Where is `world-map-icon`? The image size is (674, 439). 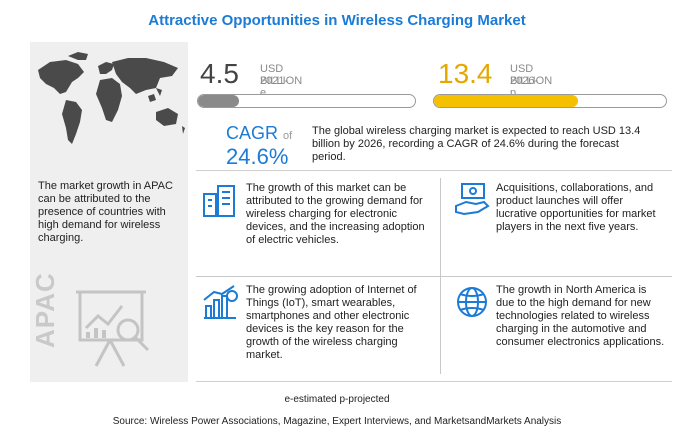
world-map-icon is located at coordinates (111, 98).